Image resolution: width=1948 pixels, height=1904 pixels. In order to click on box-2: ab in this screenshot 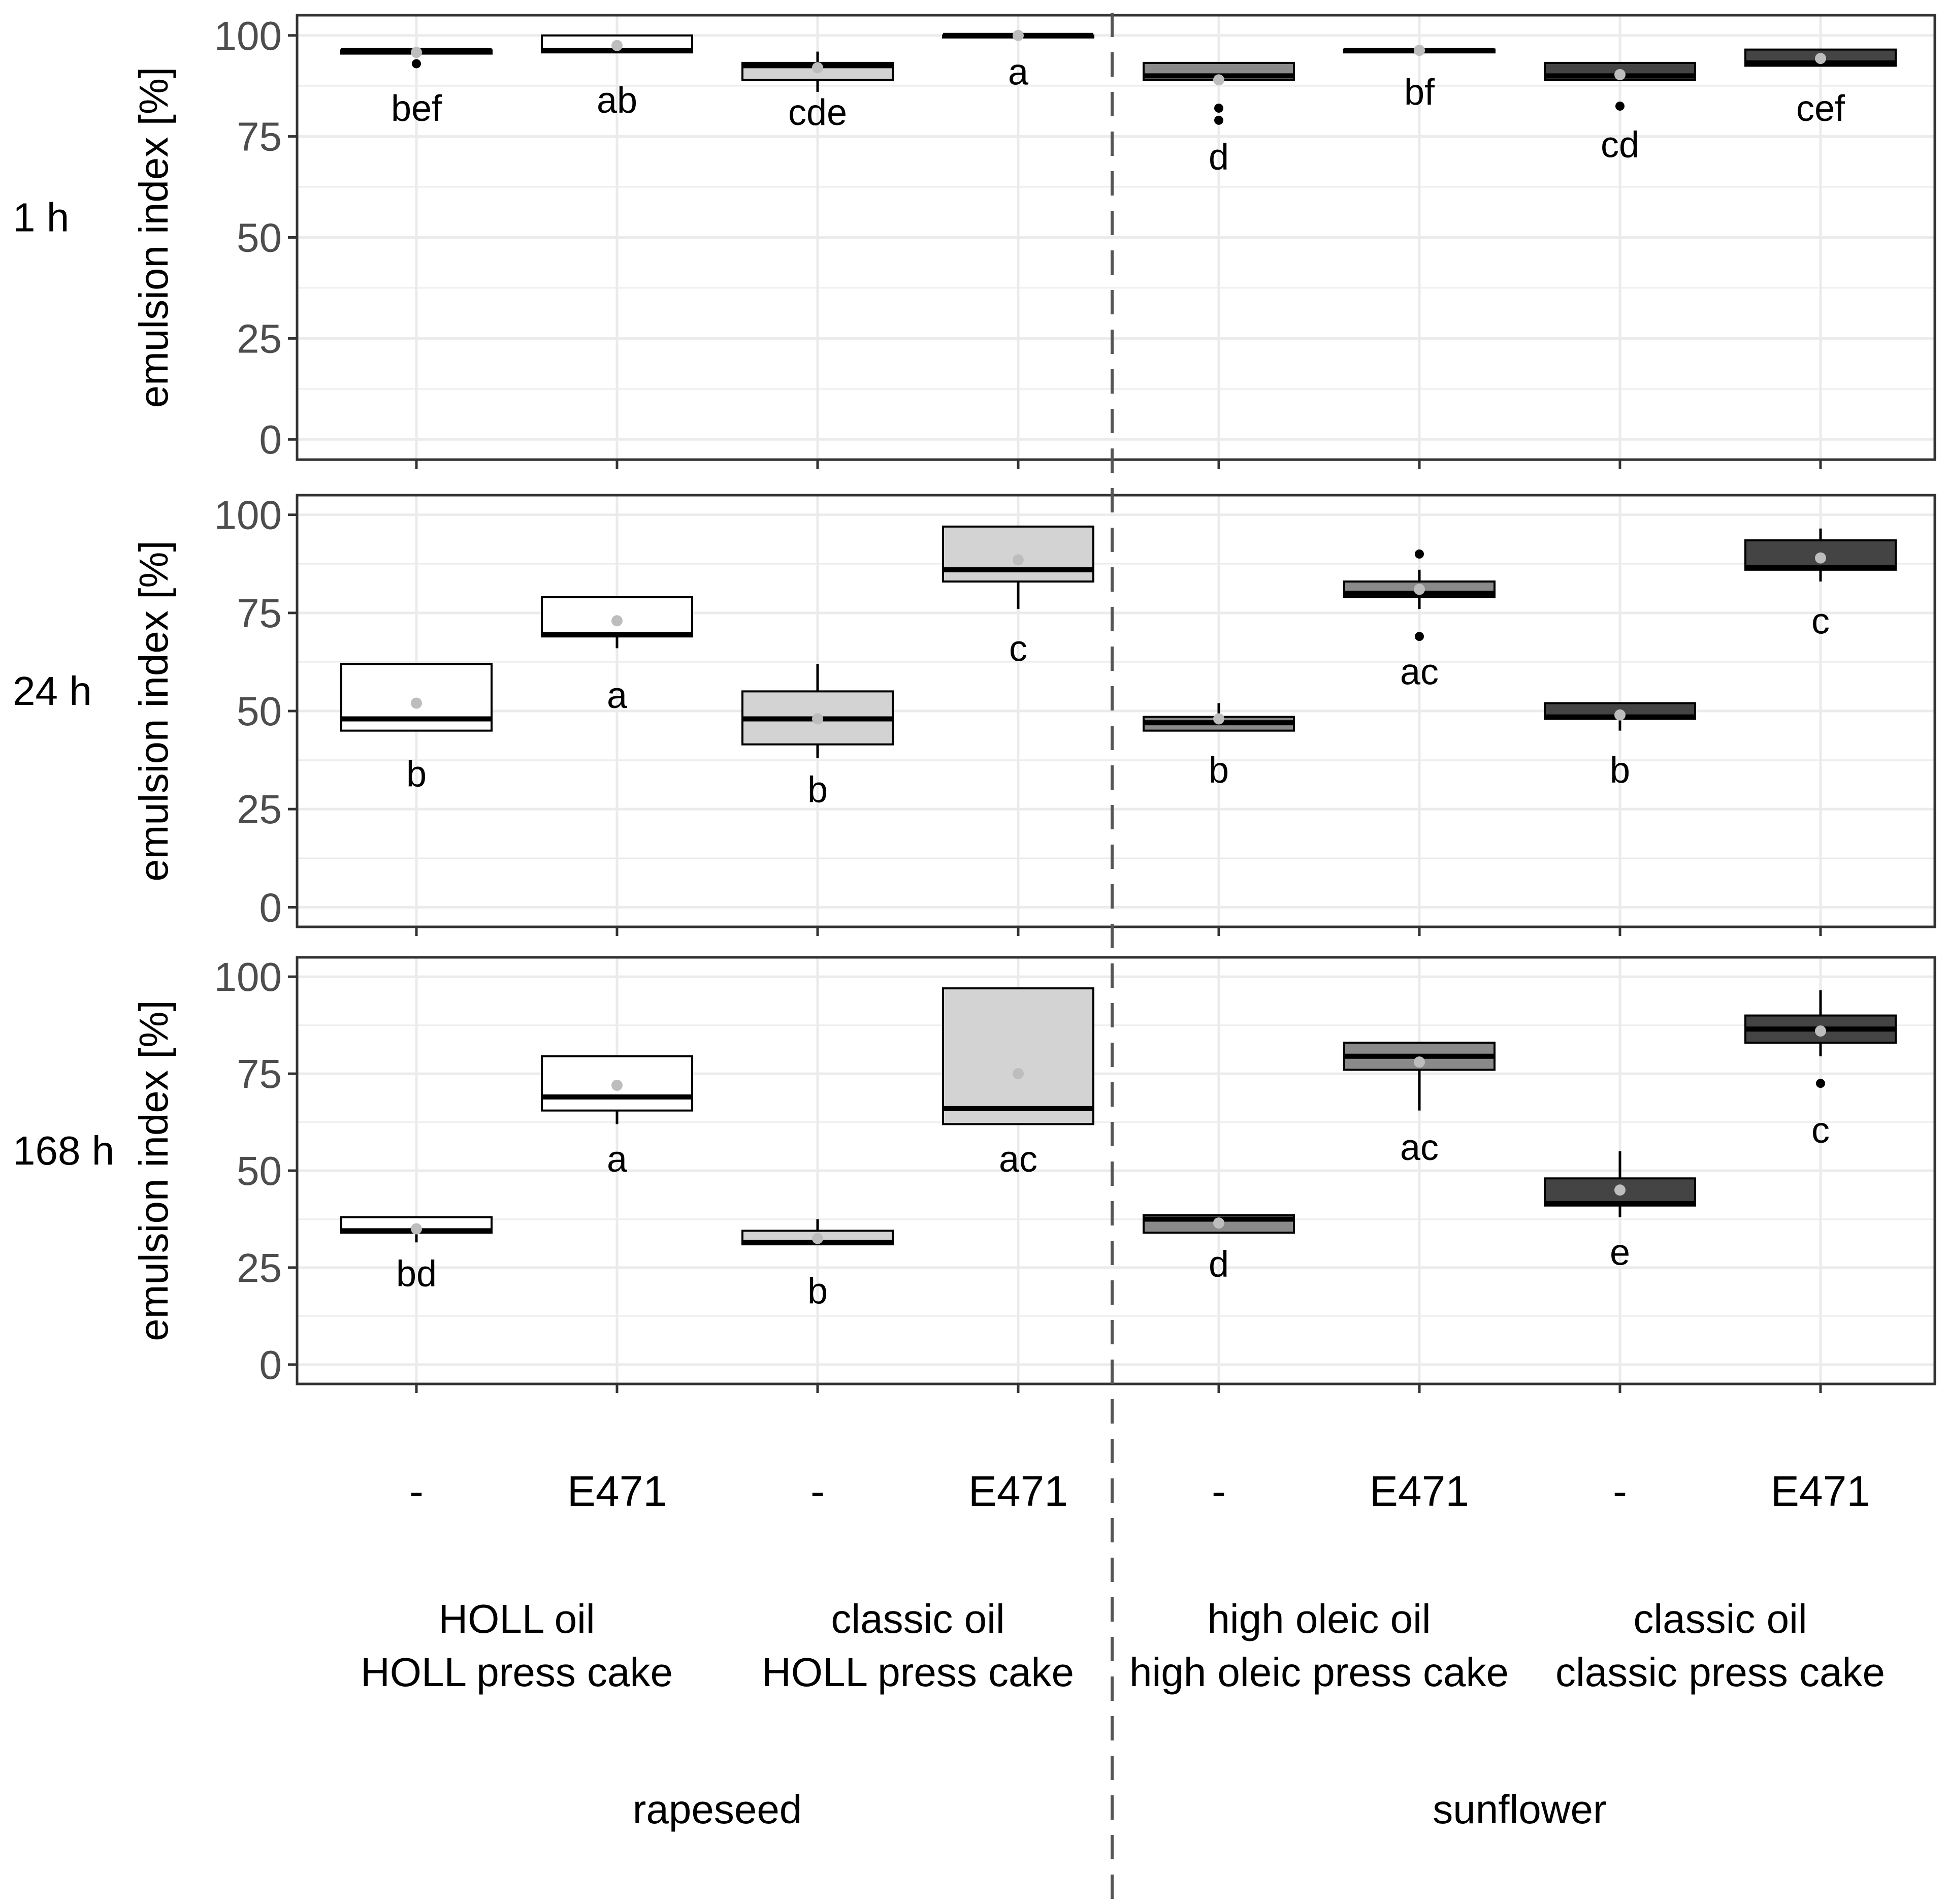, I will do `click(617, 77)`.